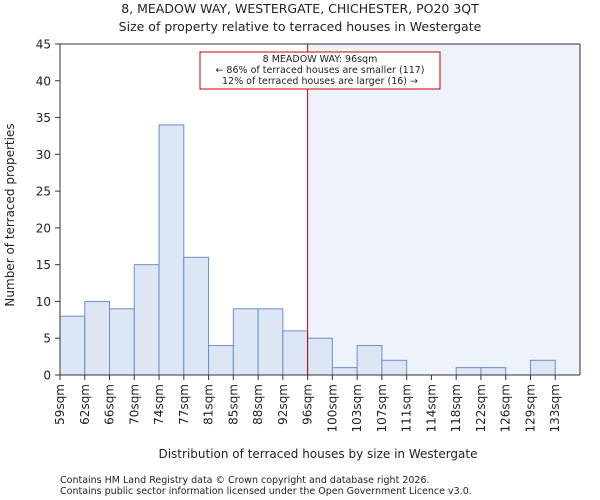  I want to click on bar-118sqm, so click(468, 371).